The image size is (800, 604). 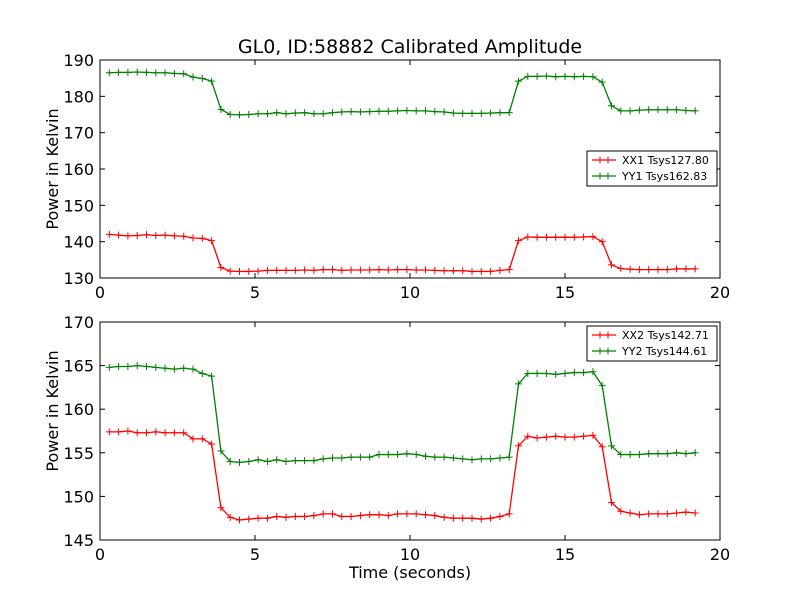 What do you see at coordinates (78, 60) in the screenshot?
I see `top-y-tick-label: 190` at bounding box center [78, 60].